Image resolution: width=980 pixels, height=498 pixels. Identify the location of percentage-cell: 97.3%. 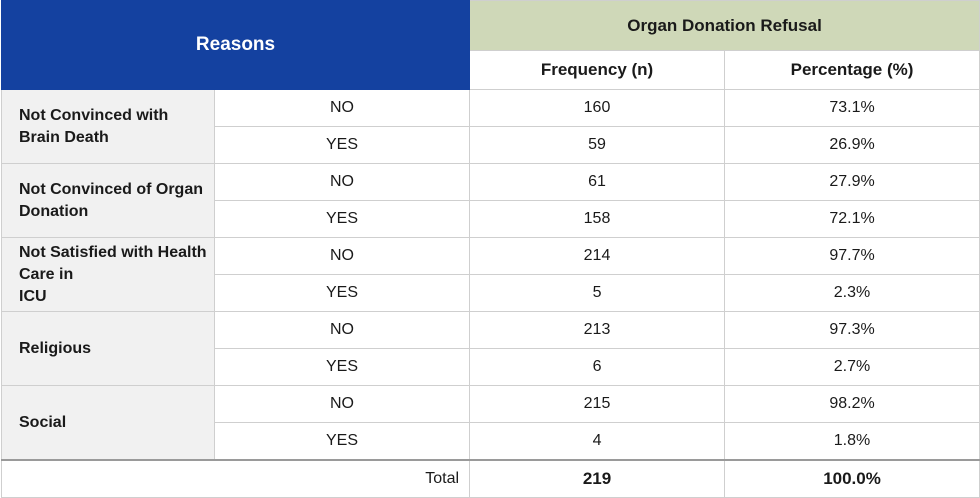
(852, 330).